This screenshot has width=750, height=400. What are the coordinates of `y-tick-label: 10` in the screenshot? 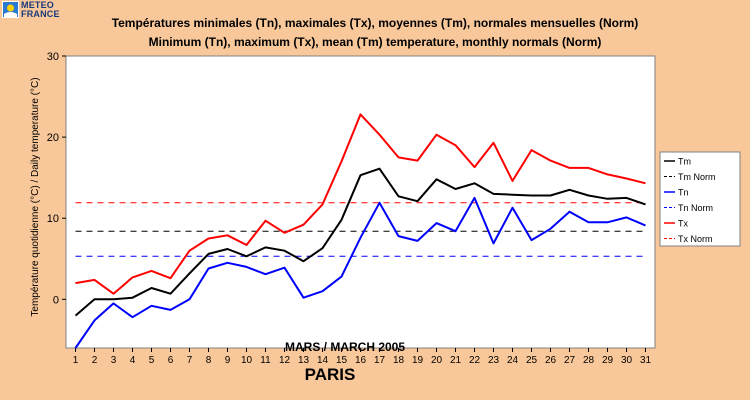 It's located at (53, 219).